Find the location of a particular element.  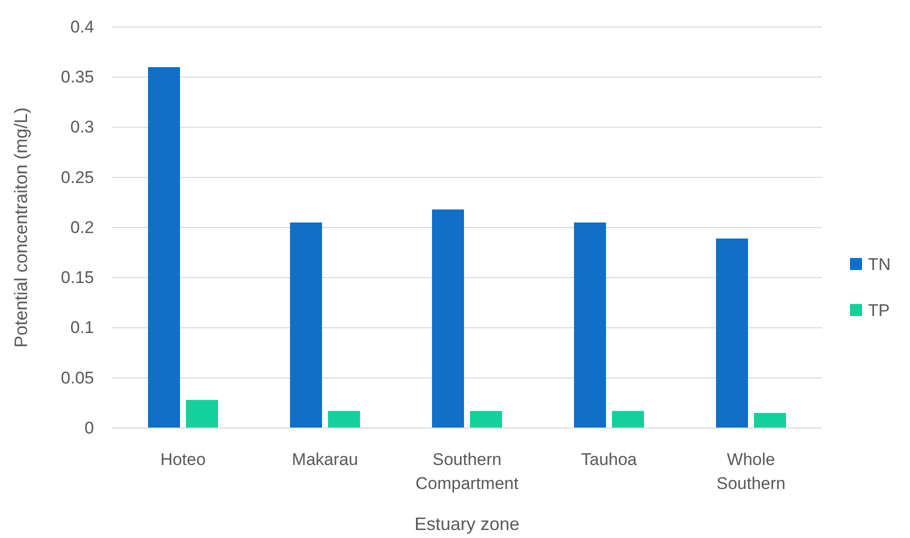

y-tick-label: 0.15 is located at coordinates (77, 278).